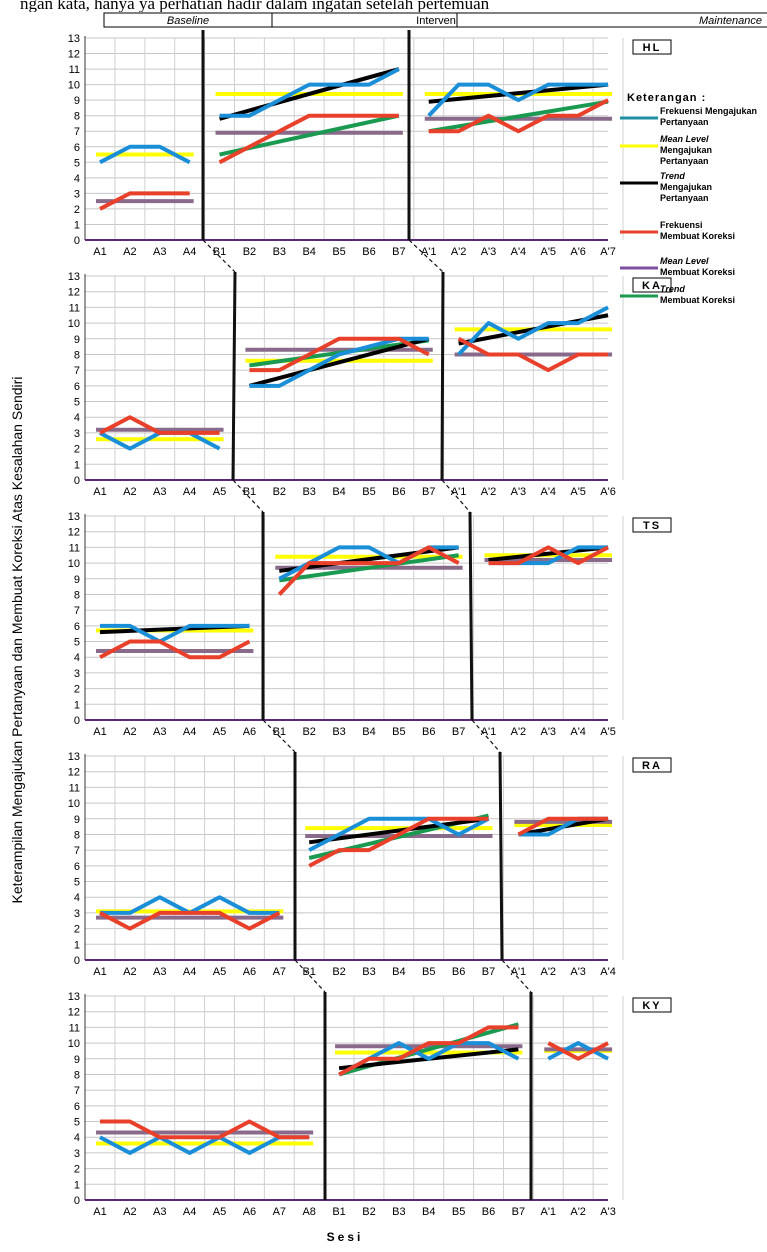  What do you see at coordinates (219, 972) in the screenshot?
I see `x-tick-label: A5` at bounding box center [219, 972].